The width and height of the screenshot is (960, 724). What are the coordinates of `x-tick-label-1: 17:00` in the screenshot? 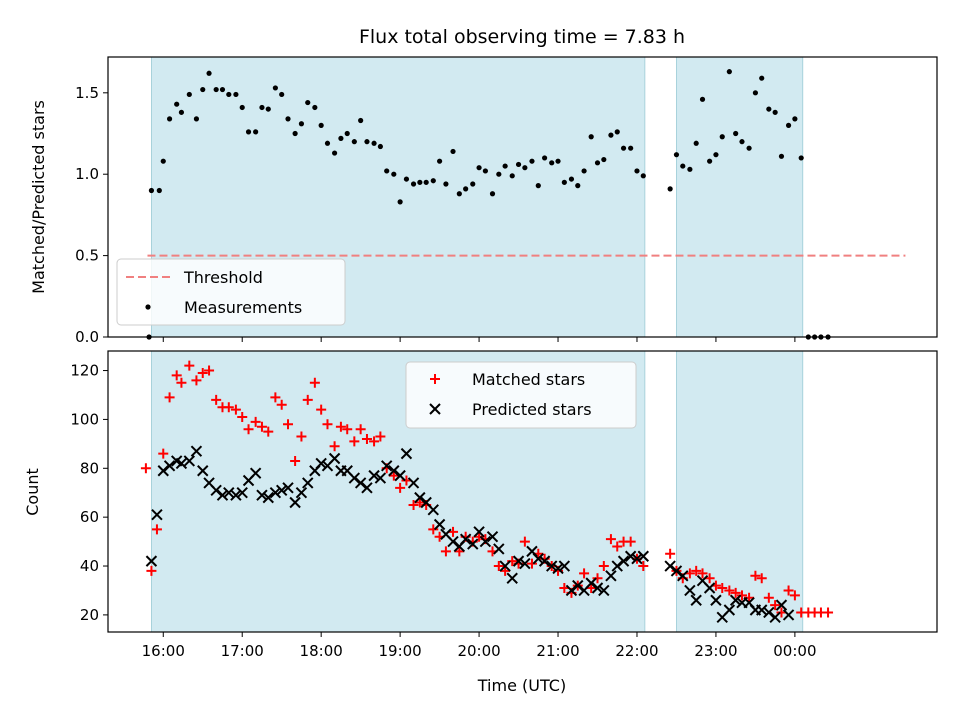 It's located at (242, 651).